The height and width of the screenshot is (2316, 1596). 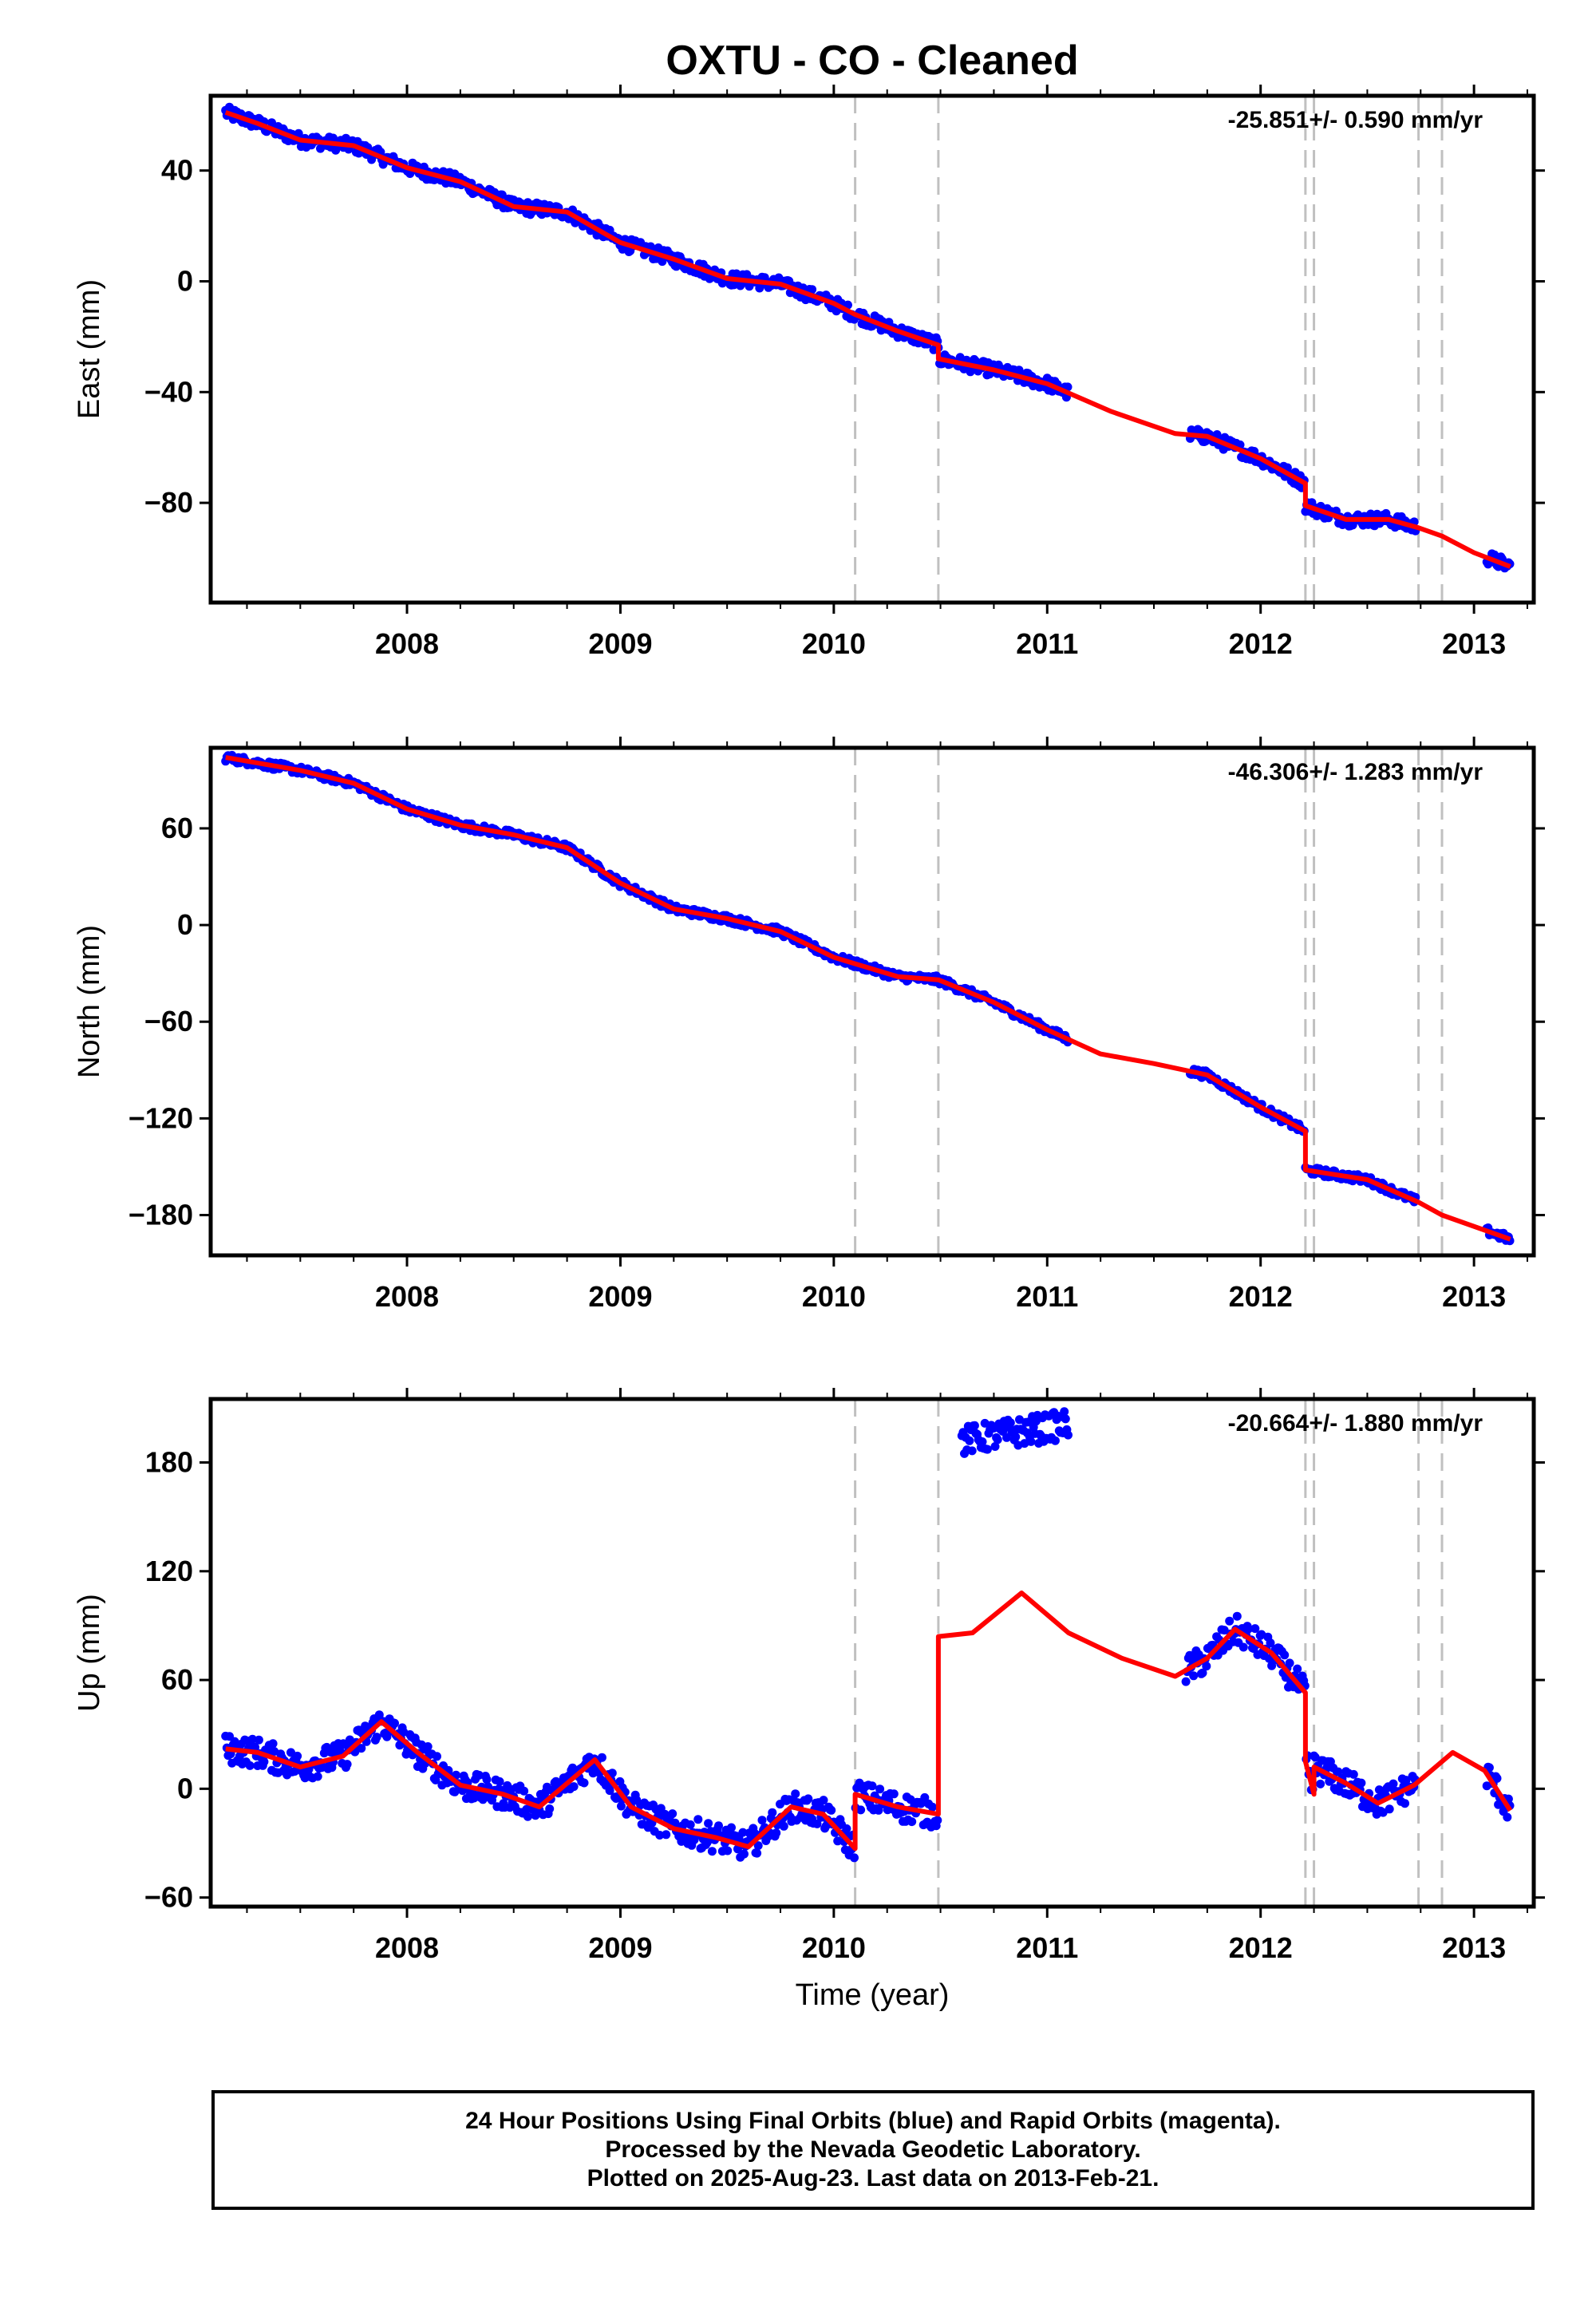 What do you see at coordinates (1261, 1296) in the screenshot?
I see `x-tick-label: 2012` at bounding box center [1261, 1296].